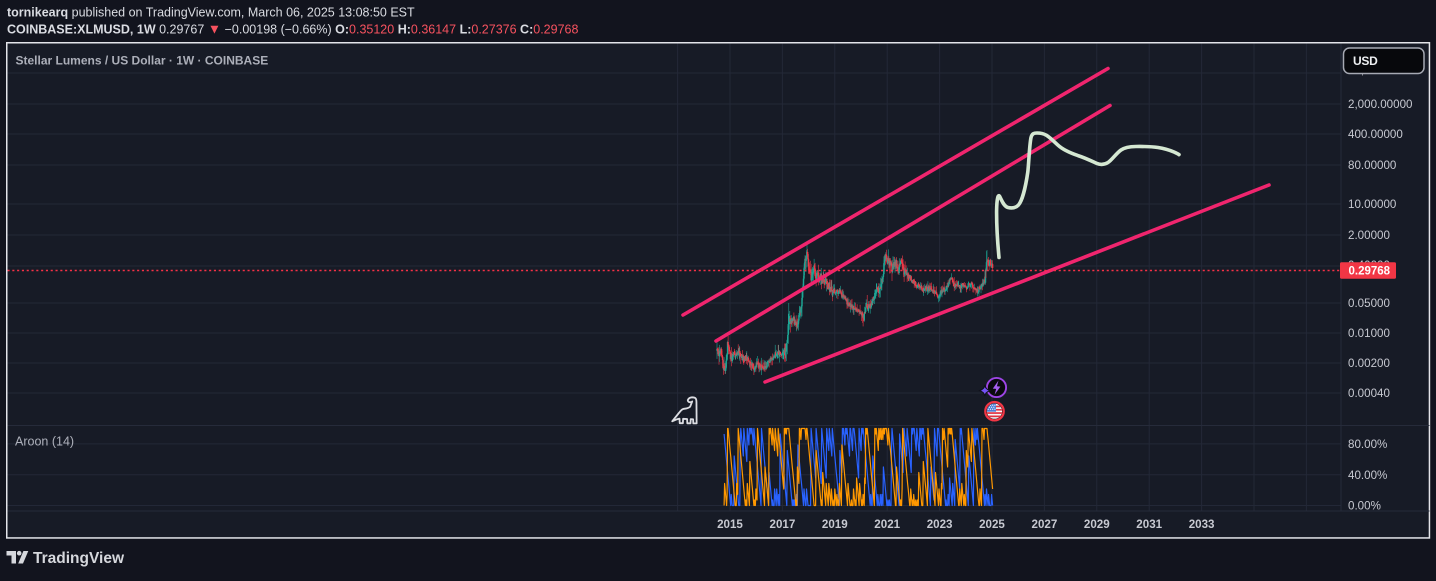  I want to click on svg-text: 2029, so click(1097, 524).